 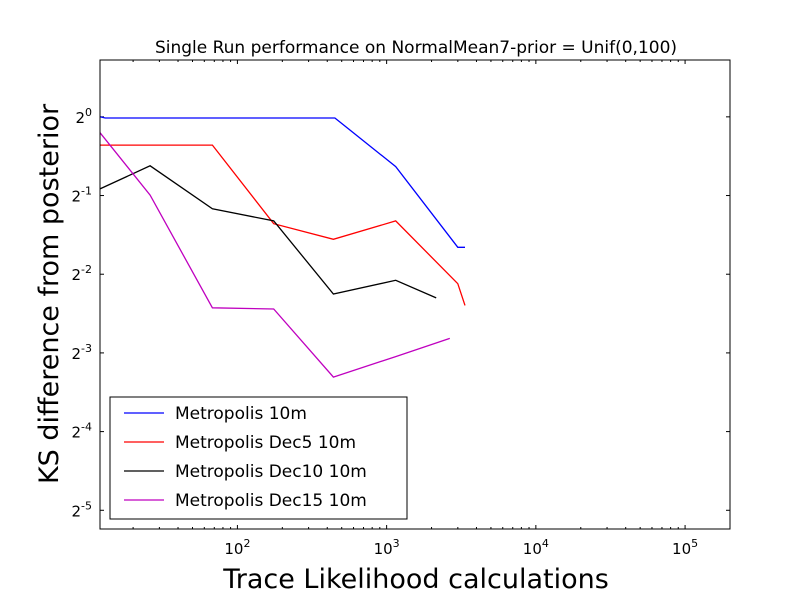 What do you see at coordinates (694, 543) in the screenshot?
I see `x-tick-label-exponent: 5` at bounding box center [694, 543].